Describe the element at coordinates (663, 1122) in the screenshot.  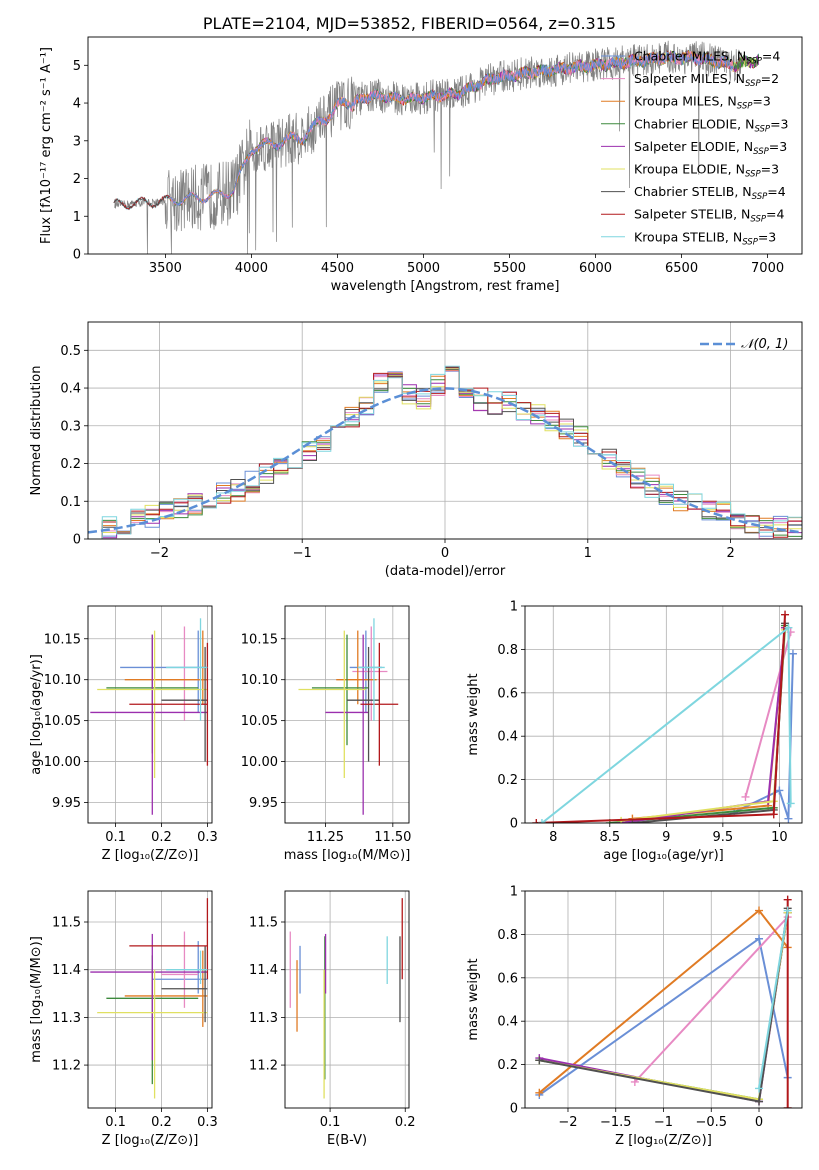
I see `x-tick-label: −1` at that location.